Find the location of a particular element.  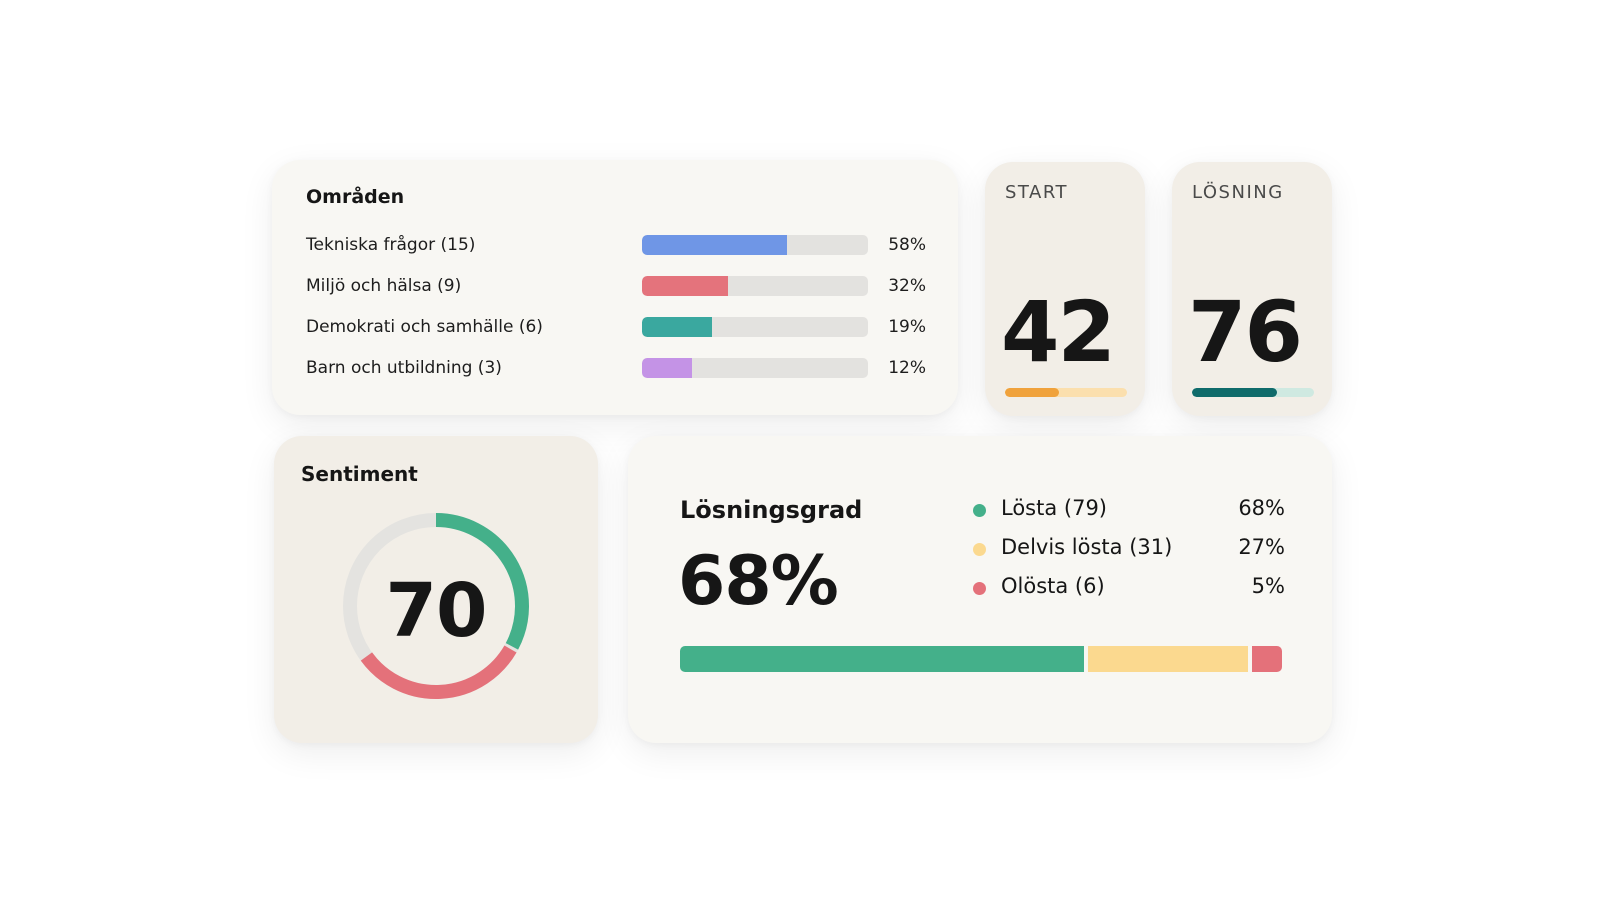

kpi-start-label: START is located at coordinates (1037, 192).